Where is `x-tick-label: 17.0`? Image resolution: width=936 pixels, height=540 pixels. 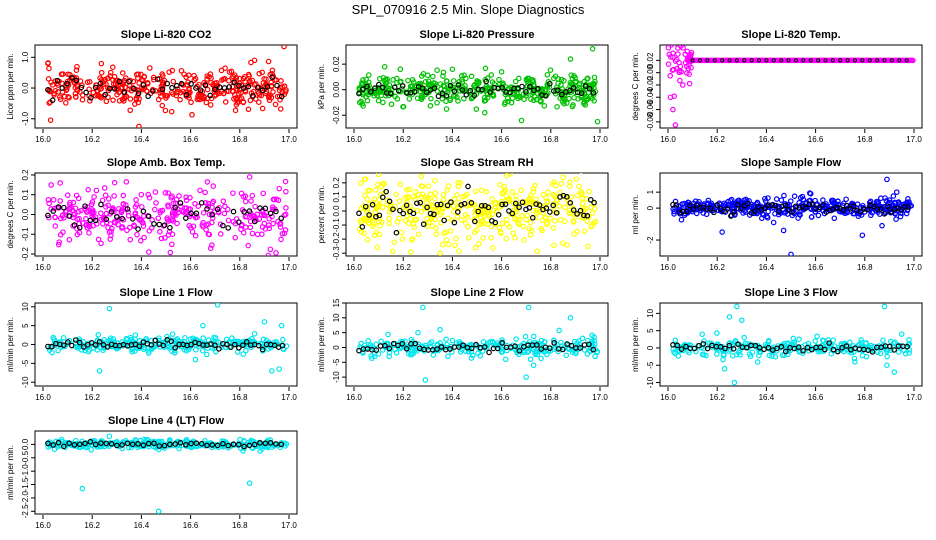 x-tick-label: 17.0 is located at coordinates (600, 139).